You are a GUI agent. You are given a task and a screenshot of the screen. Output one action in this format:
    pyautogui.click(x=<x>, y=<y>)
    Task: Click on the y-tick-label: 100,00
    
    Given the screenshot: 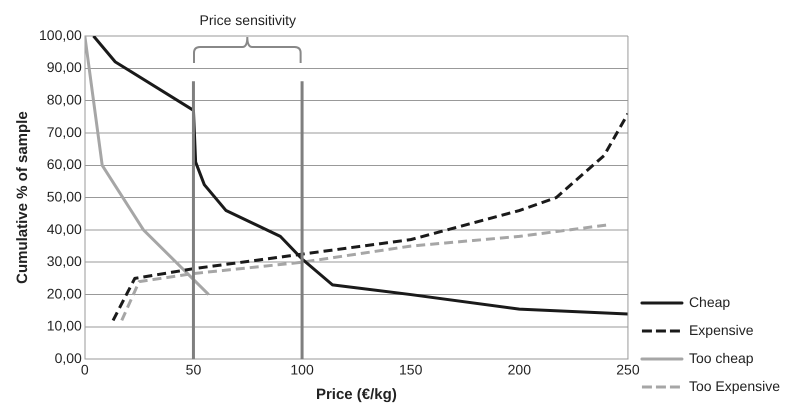 What is the action you would take?
    pyautogui.click(x=60, y=34)
    